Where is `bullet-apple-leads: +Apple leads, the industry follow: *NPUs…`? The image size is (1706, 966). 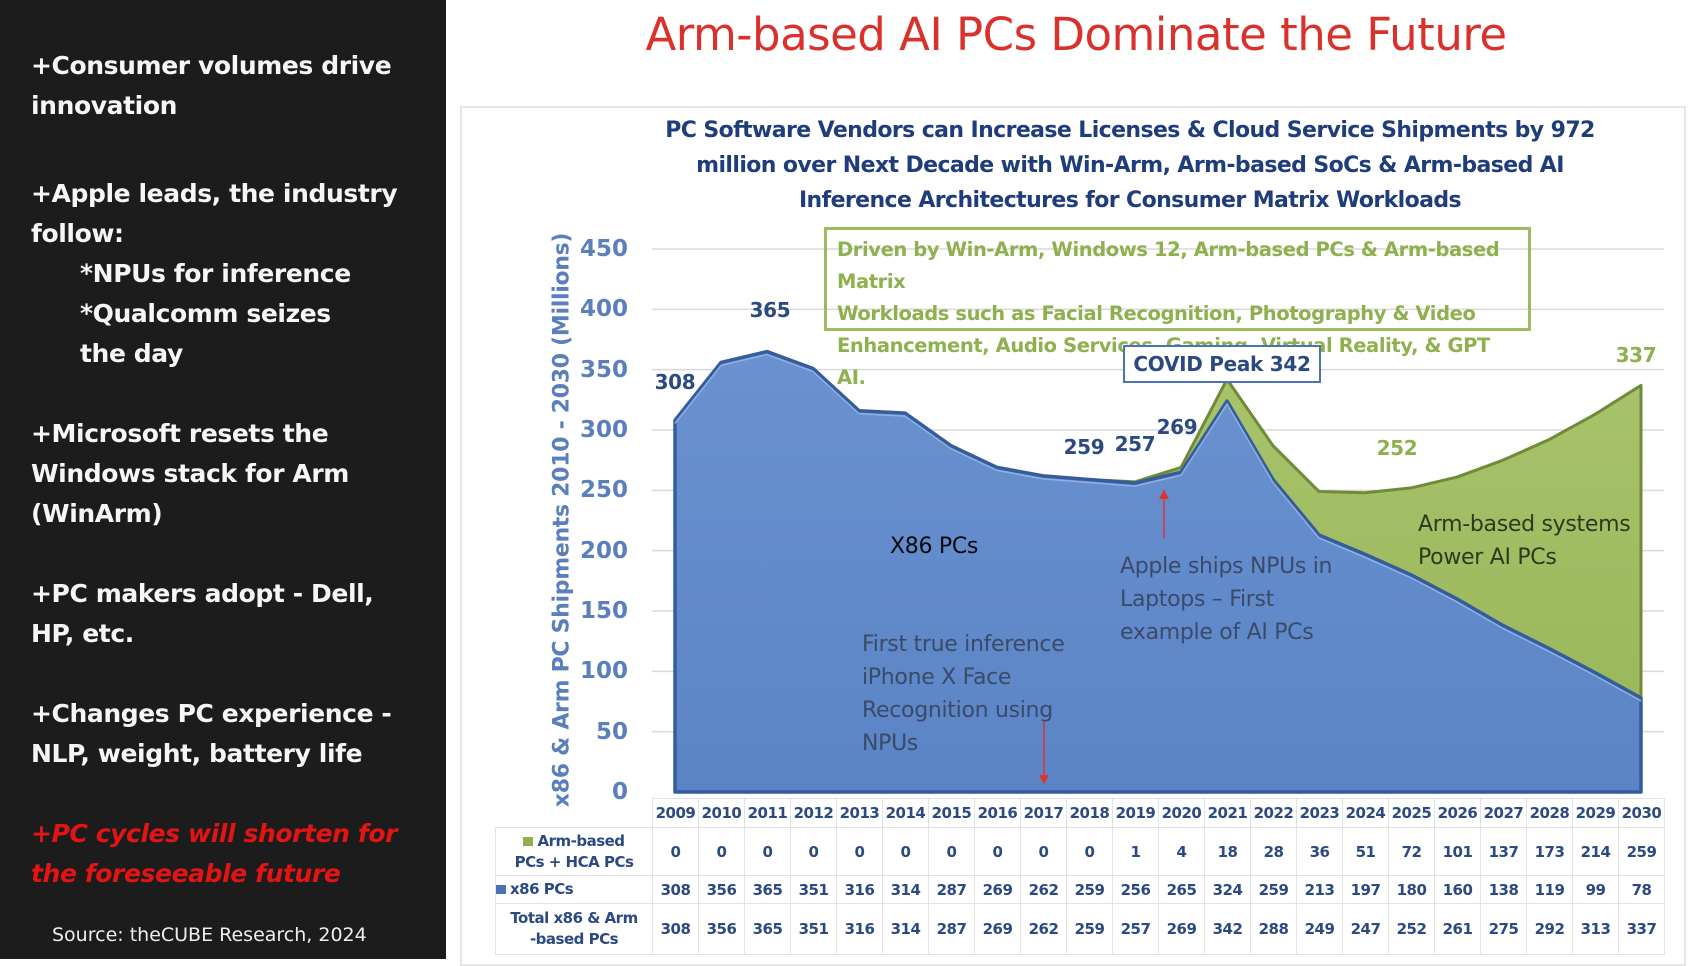
bullet-apple-leads: +Apple leads, the industry follow: *NPUs… is located at coordinates (214, 274).